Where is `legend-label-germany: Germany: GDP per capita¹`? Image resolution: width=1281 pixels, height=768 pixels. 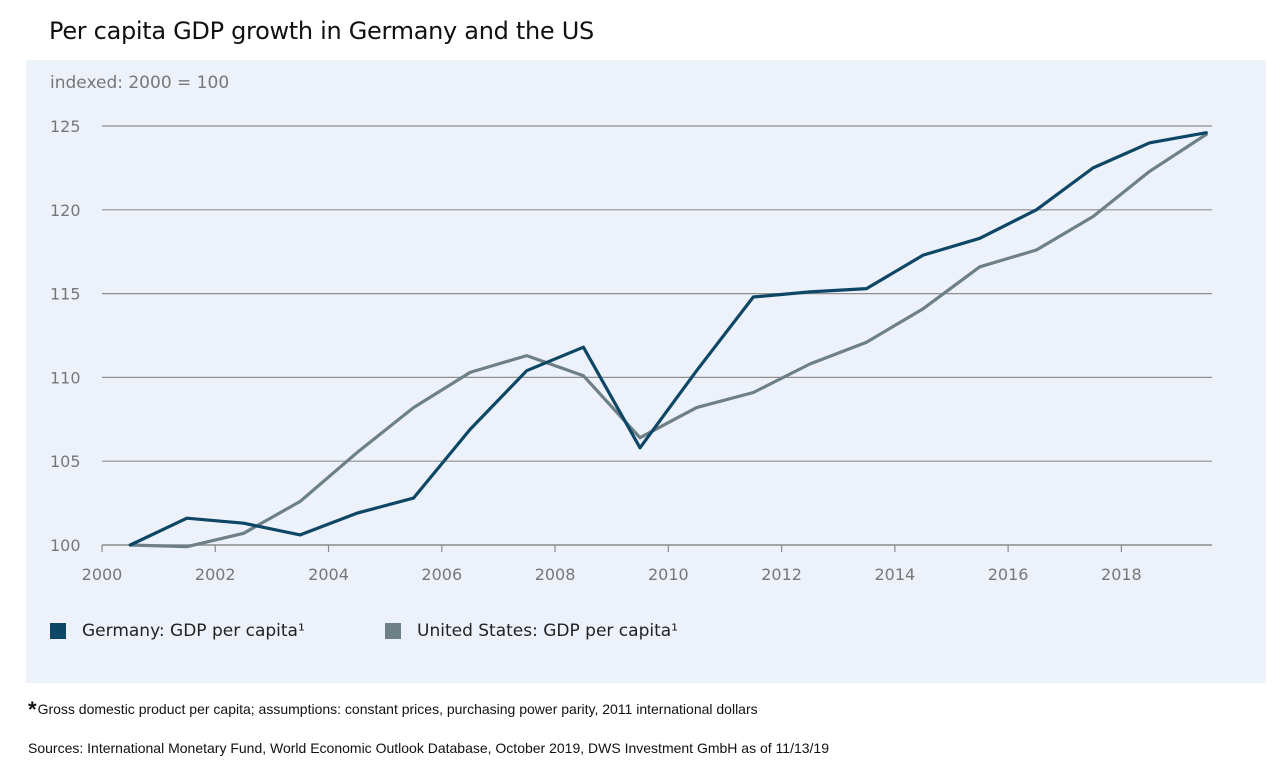 legend-label-germany: Germany: GDP per capita¹ is located at coordinates (193, 631).